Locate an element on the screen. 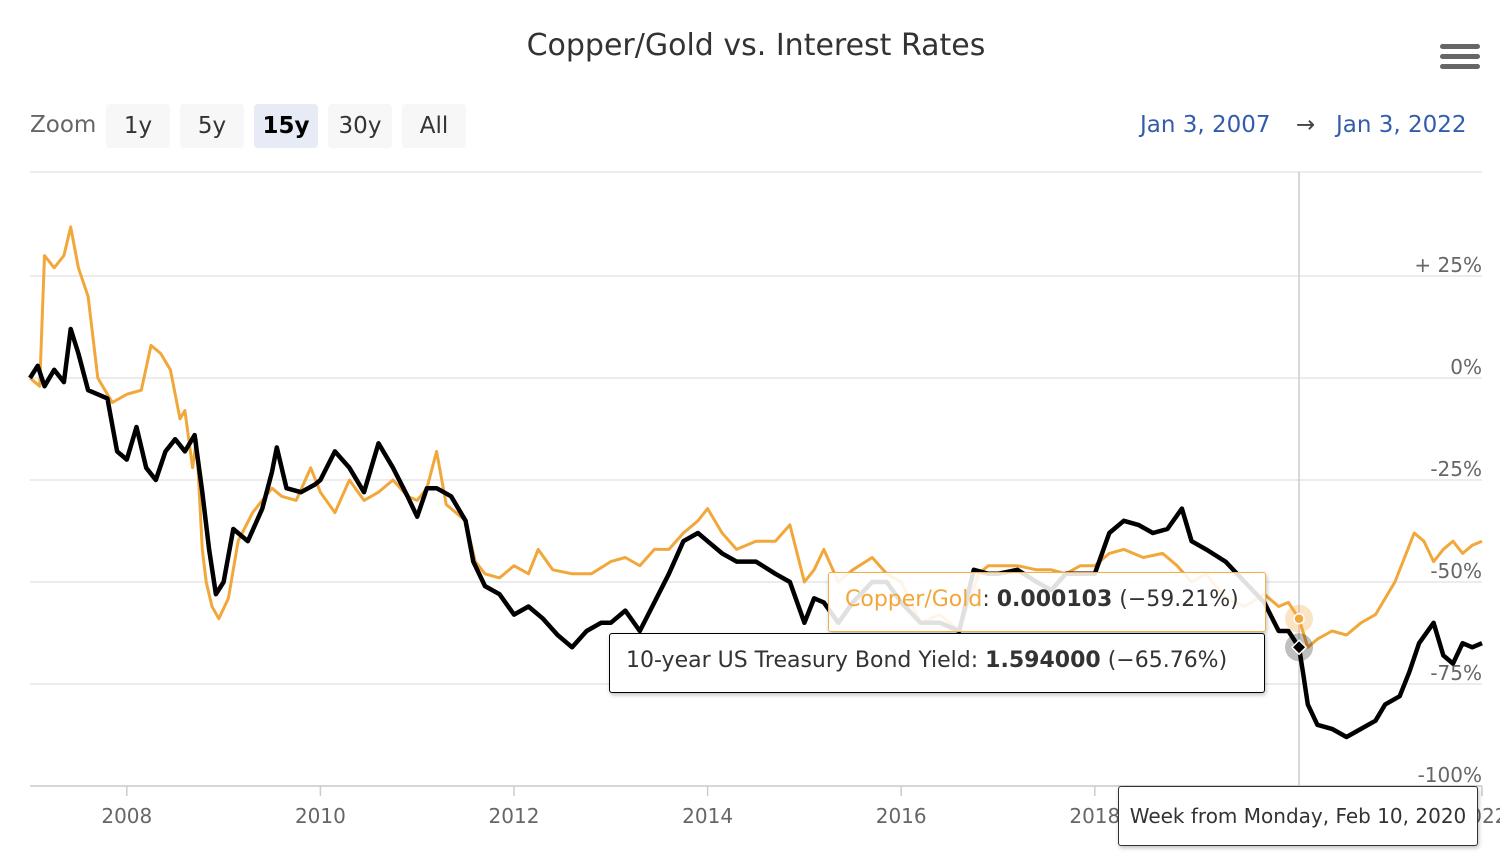 The image size is (1500, 862). y-tick-label: -100% is located at coordinates (1450, 775).